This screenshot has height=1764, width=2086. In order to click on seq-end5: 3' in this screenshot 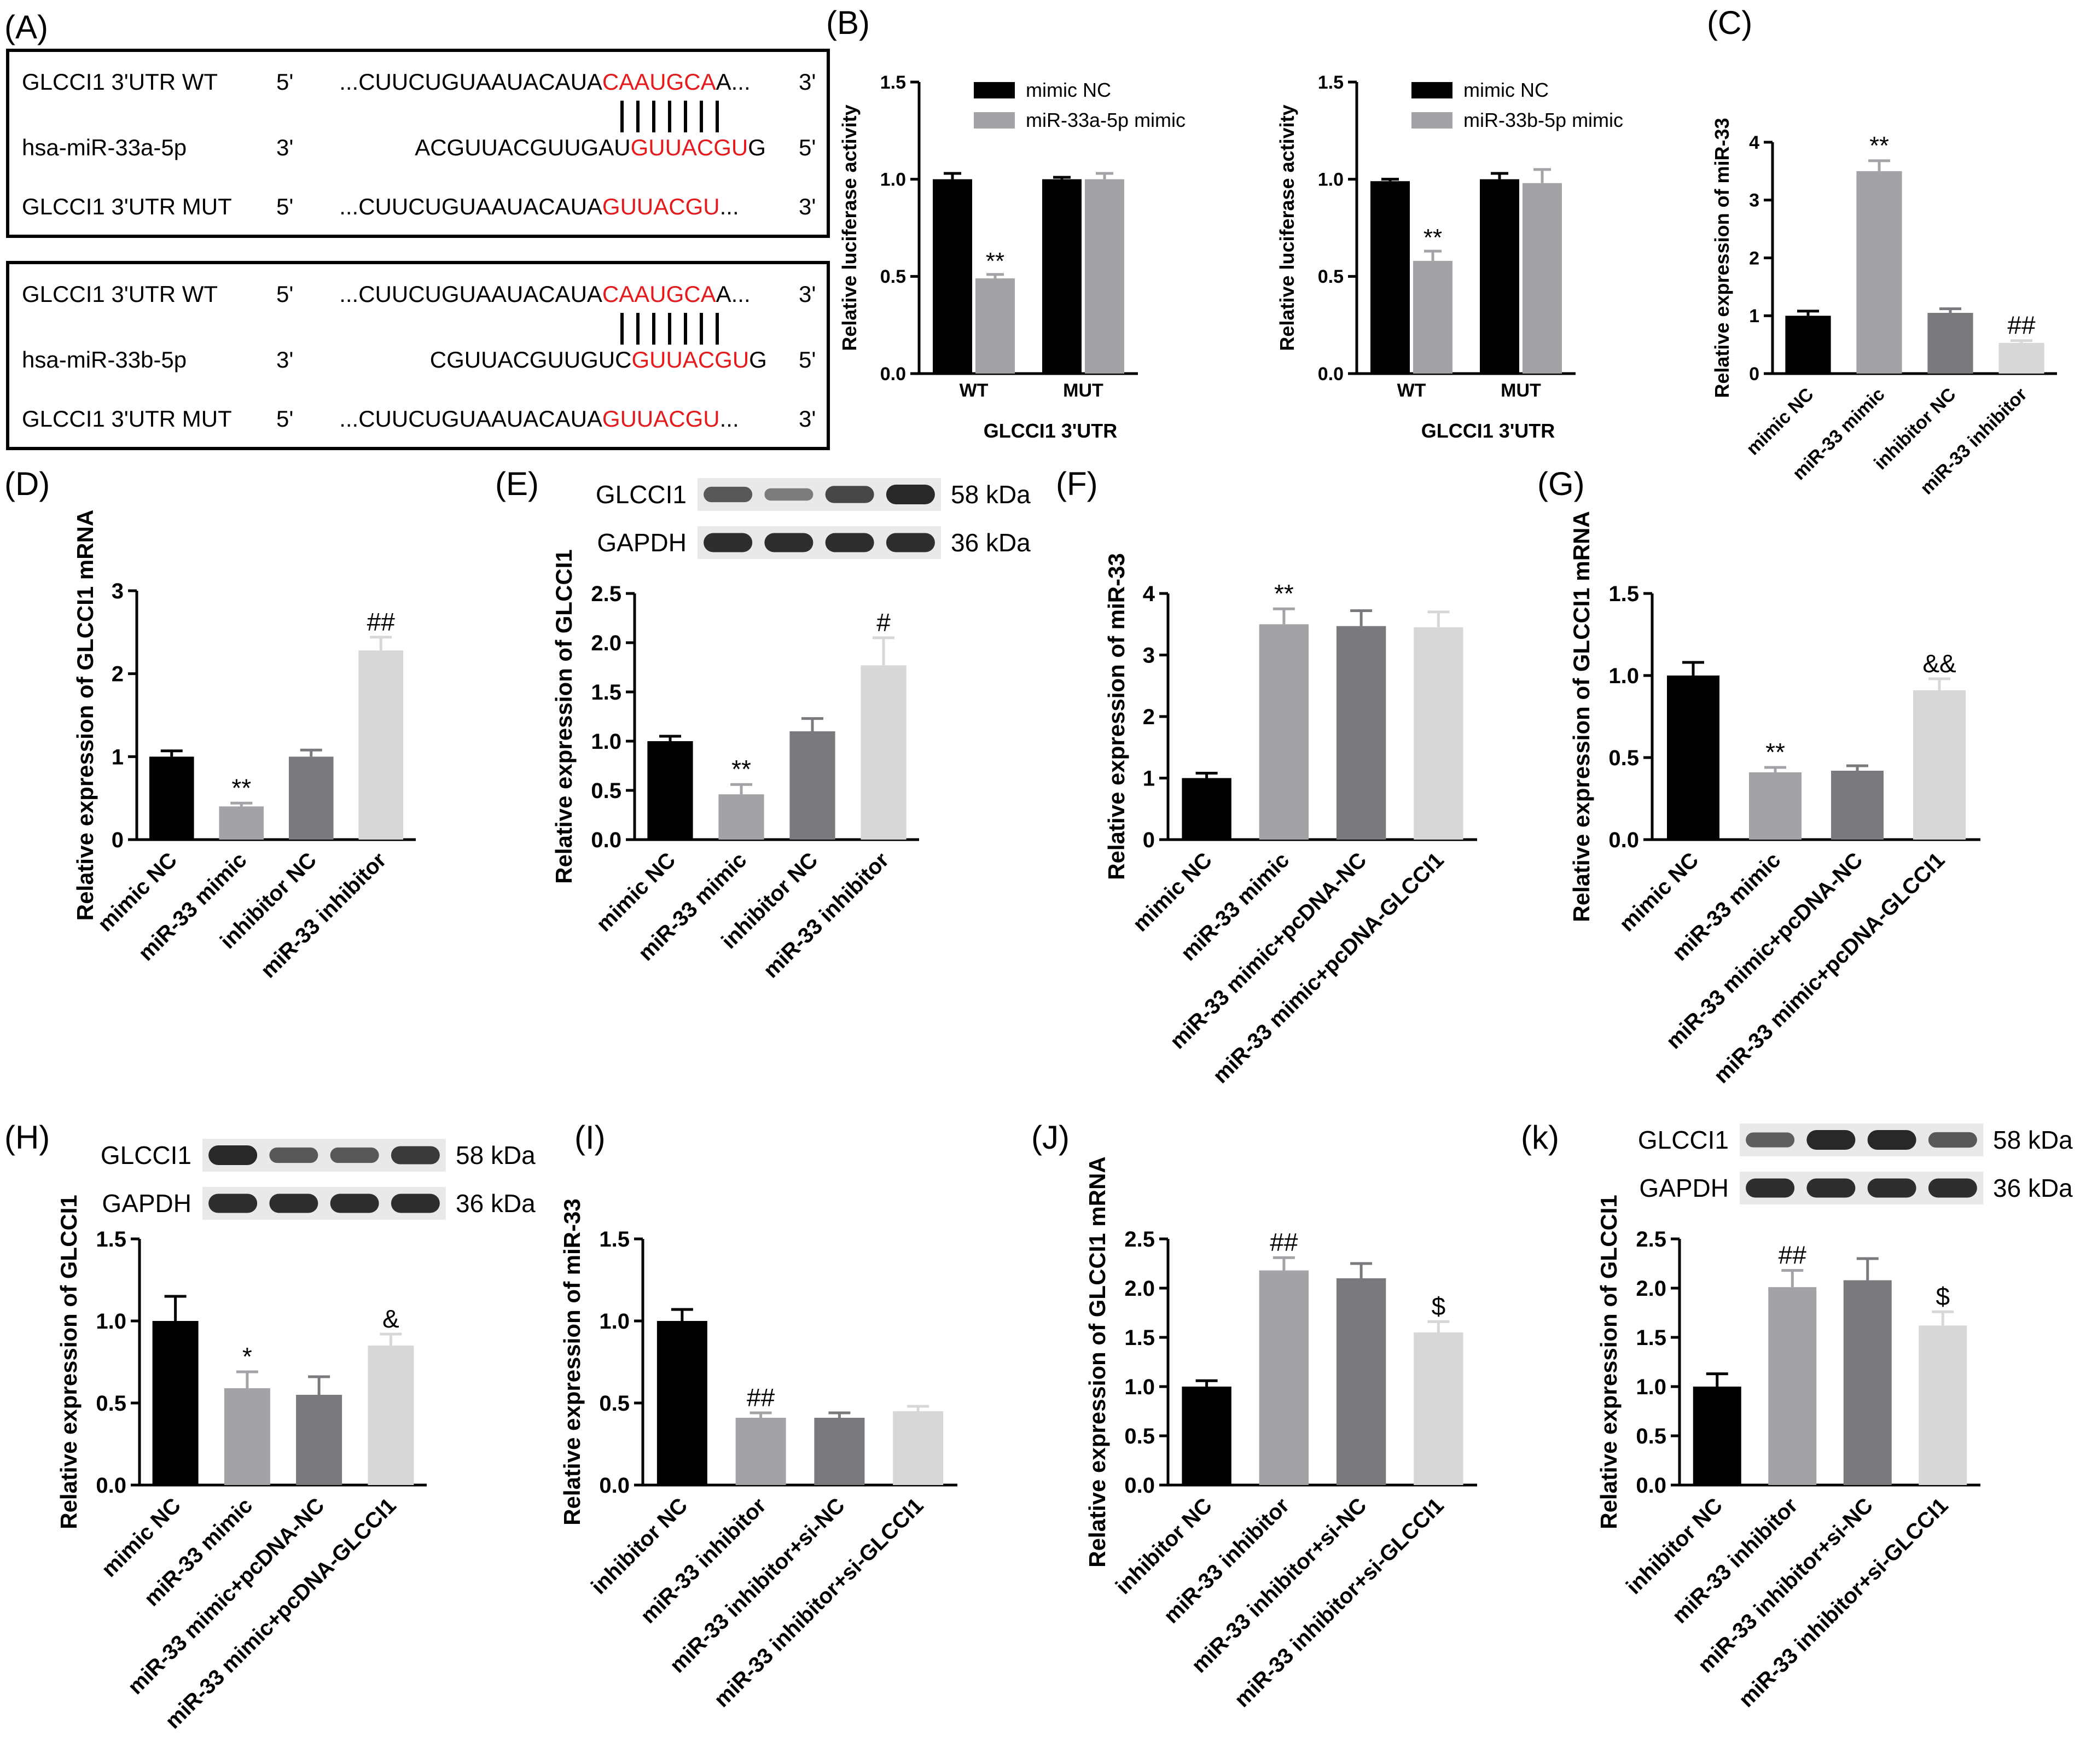, I will do `click(285, 147)`.